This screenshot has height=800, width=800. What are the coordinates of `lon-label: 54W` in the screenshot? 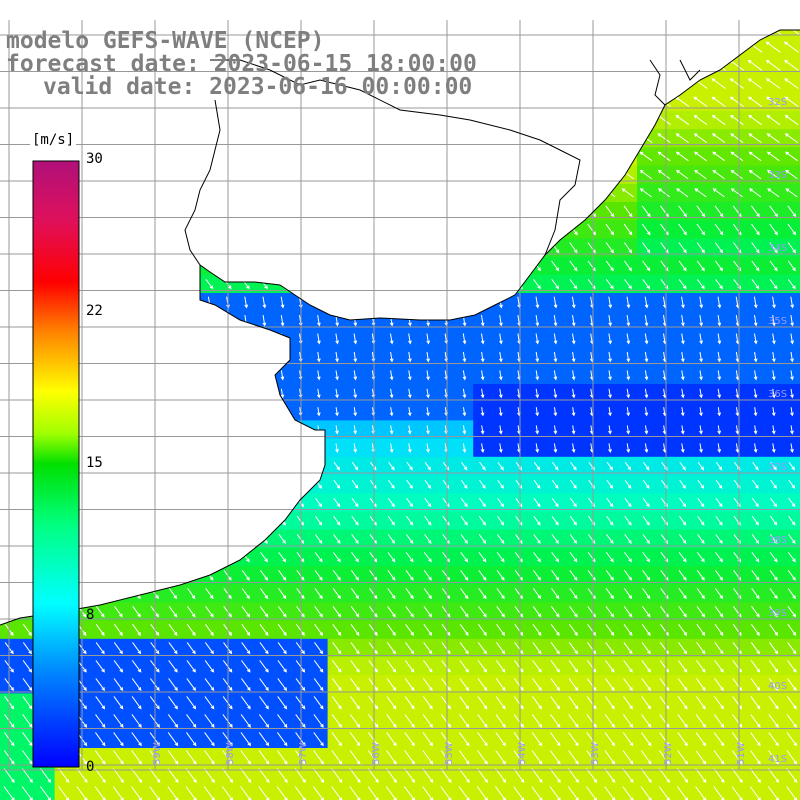 It's located at (522, 753).